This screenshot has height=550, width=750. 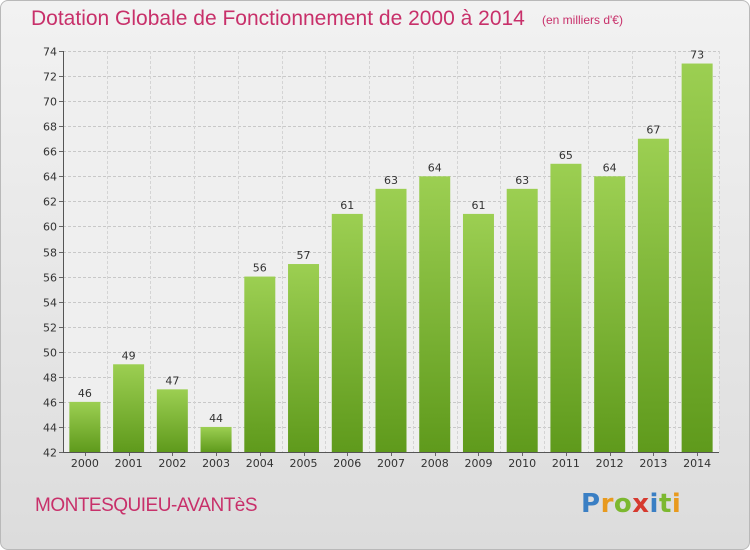 What do you see at coordinates (260, 463) in the screenshot?
I see `x-tick-label: 2004` at bounding box center [260, 463].